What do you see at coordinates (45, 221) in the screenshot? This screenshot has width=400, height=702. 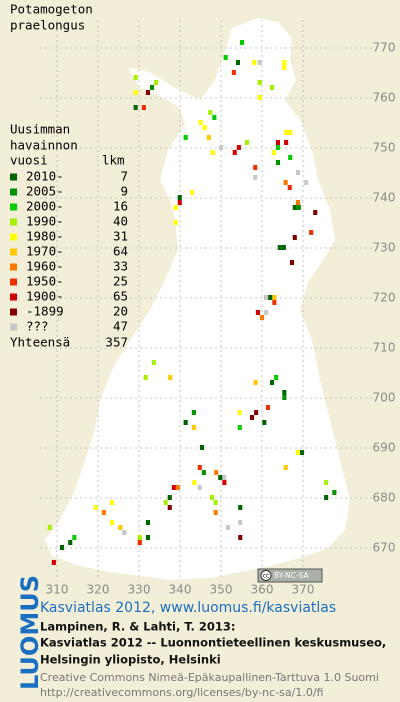 I see `legend-label: 1990-` at bounding box center [45, 221].